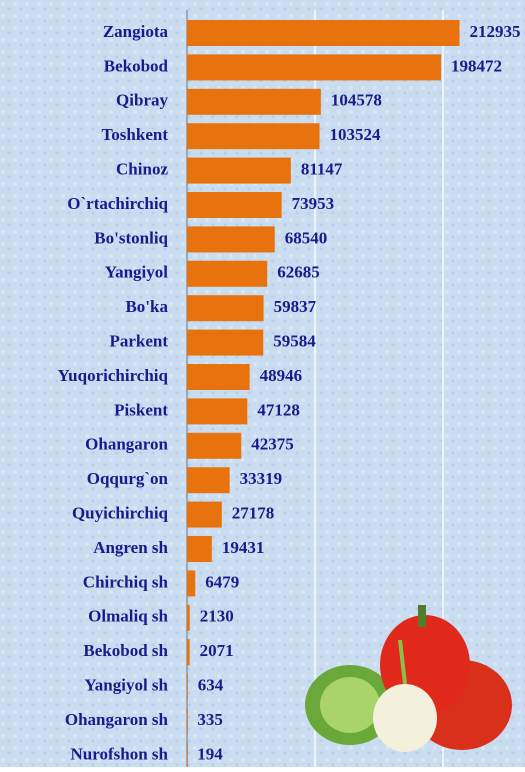 The width and height of the screenshot is (525, 772). What do you see at coordinates (131, 237) in the screenshot?
I see `category-label: Bo'stonliq` at bounding box center [131, 237].